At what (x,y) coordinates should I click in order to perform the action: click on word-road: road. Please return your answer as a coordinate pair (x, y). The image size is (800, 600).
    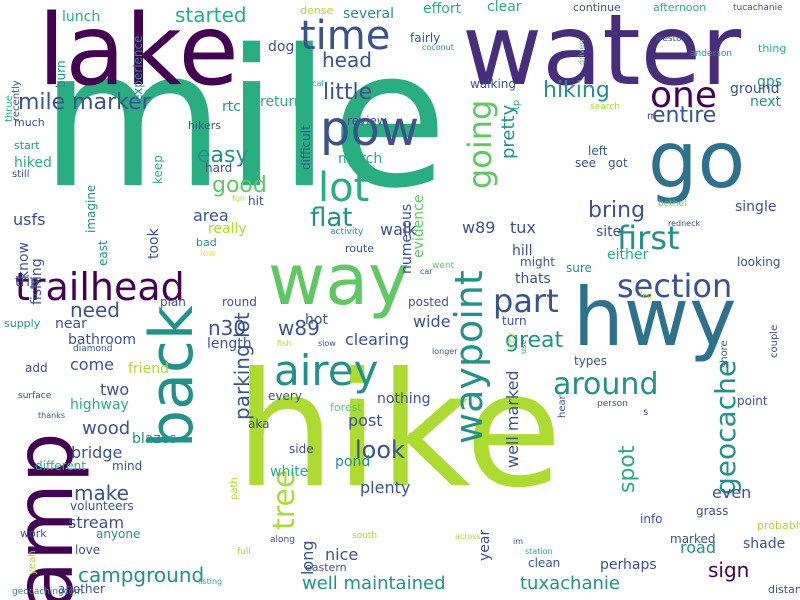
    Looking at the image, I should click on (698, 547).